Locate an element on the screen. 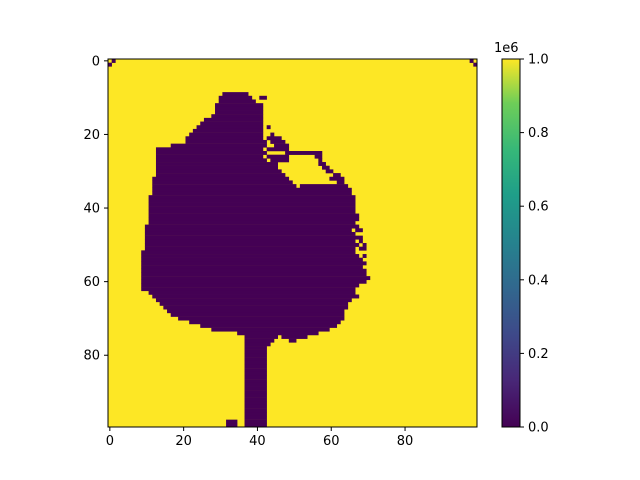 The width and height of the screenshot is (640, 480). colorbar-tick-label: 0.6 is located at coordinates (538, 207).